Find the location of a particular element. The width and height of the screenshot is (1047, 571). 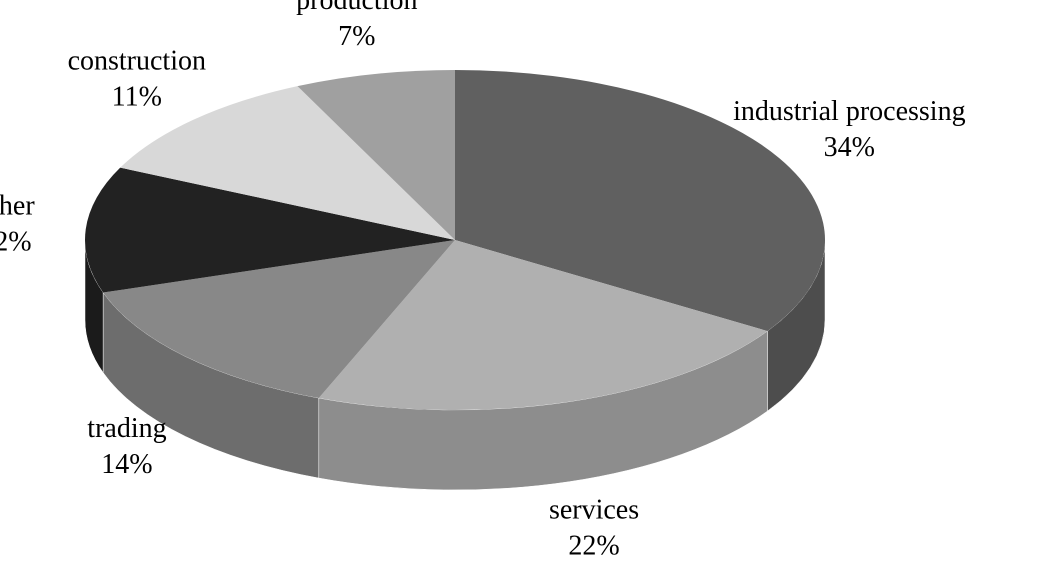

slice-value-label: 11% is located at coordinates (137, 96).